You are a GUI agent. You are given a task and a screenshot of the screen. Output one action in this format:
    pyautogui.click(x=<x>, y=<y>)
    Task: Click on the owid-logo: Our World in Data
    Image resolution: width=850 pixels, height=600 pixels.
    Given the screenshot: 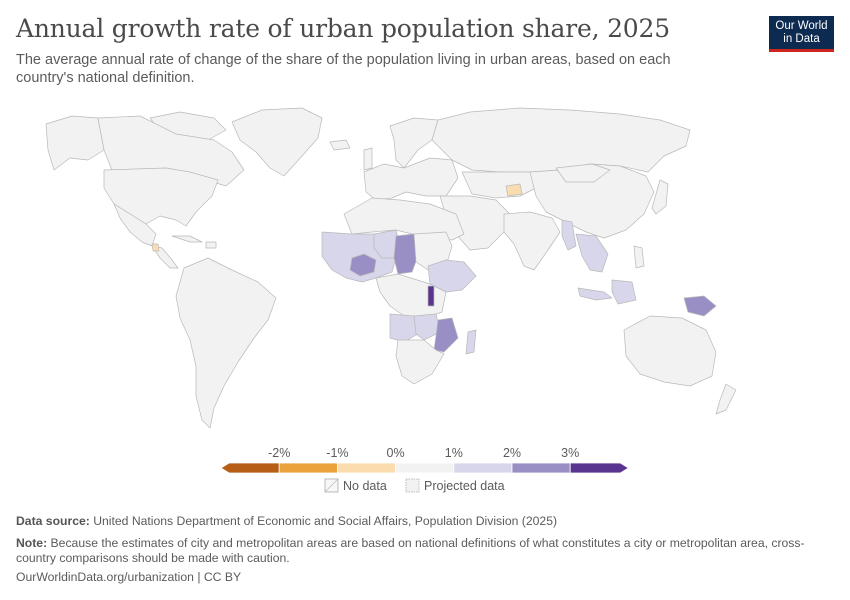 What is the action you would take?
    pyautogui.click(x=801, y=34)
    